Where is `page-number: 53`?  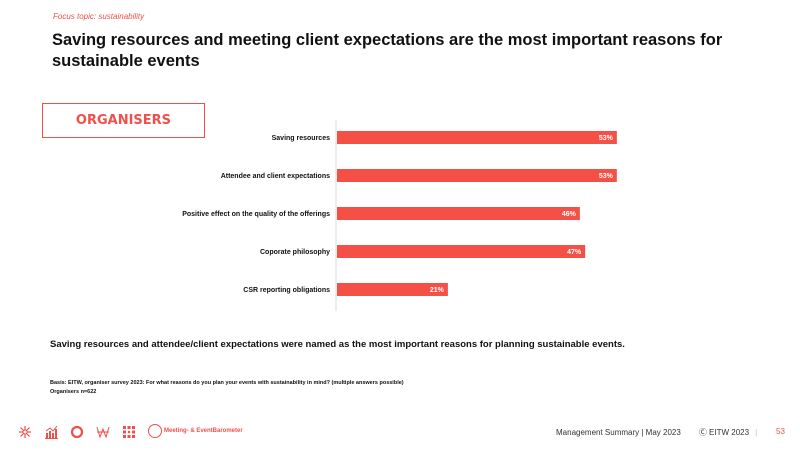
page-number: 53 is located at coordinates (780, 431).